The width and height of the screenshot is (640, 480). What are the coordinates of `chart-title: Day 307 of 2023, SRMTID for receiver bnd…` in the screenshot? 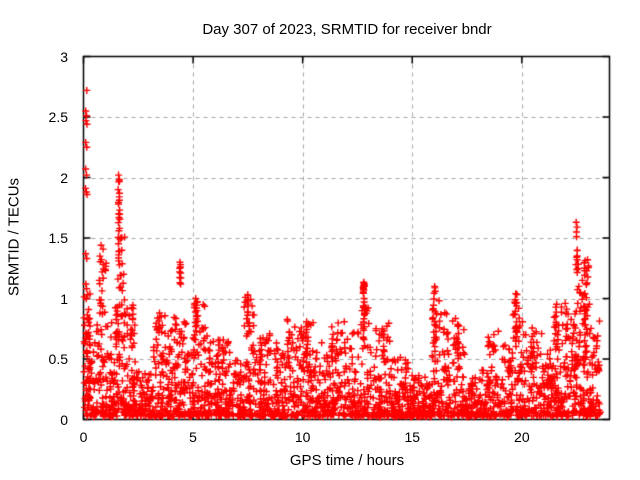 It's located at (347, 29).